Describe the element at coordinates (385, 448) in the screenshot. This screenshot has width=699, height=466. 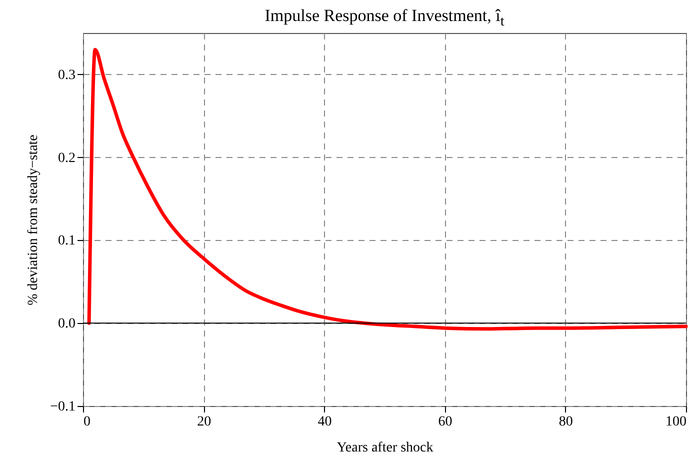
I see `x-axis-title: Years after shock` at that location.